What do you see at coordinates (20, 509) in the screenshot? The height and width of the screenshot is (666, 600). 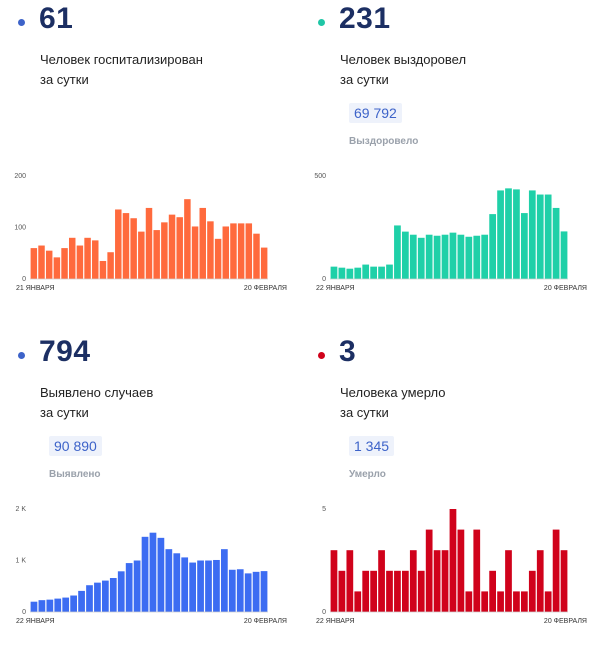 I see `y-tick-label: 2 K` at bounding box center [20, 509].